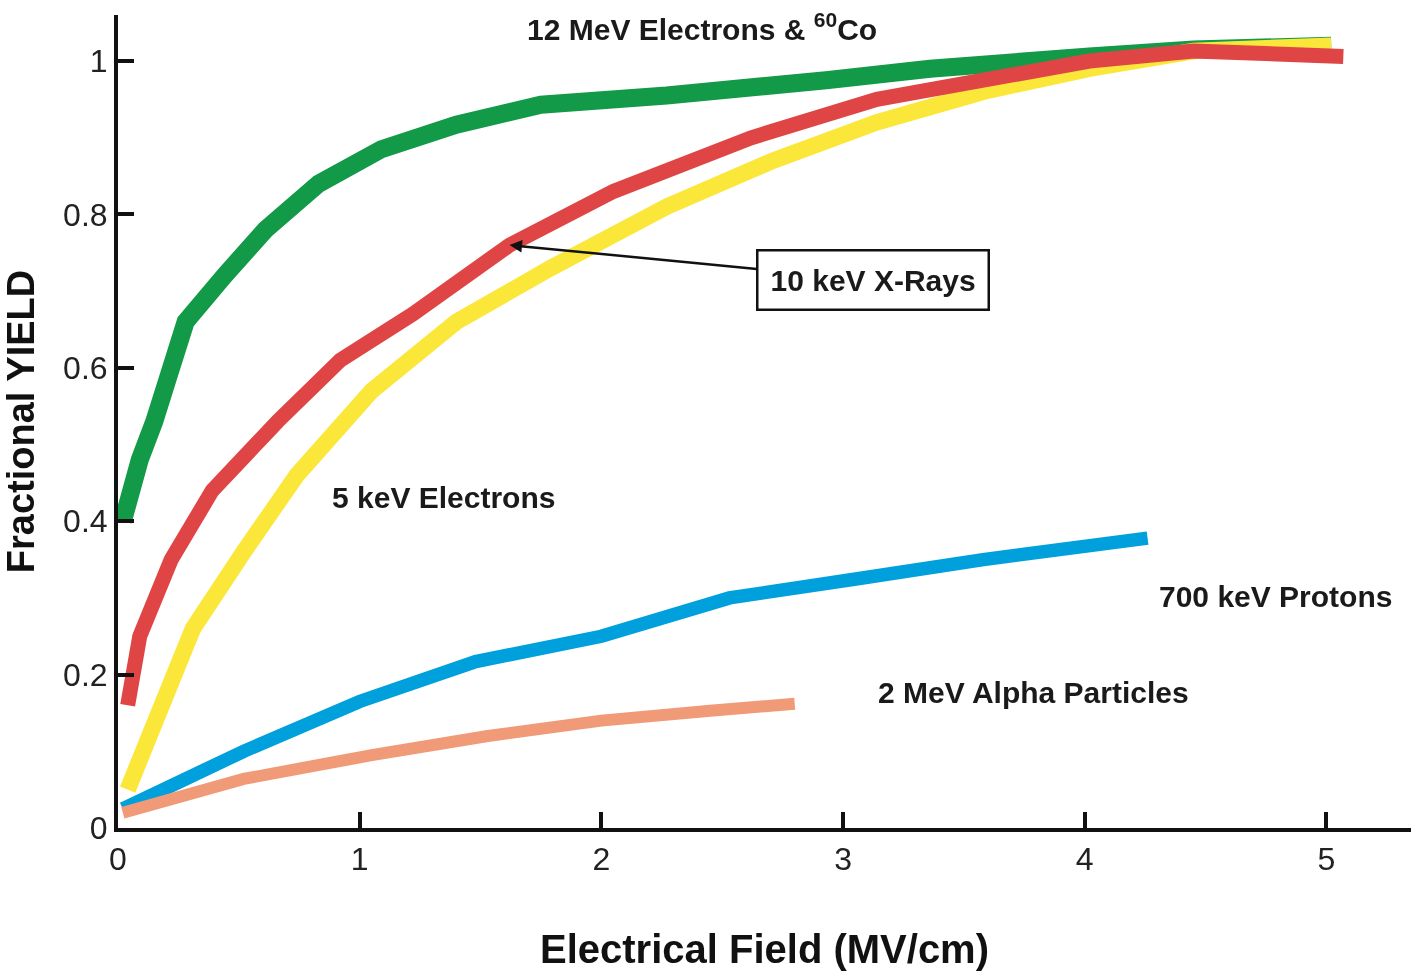 The width and height of the screenshot is (1426, 977). What do you see at coordinates (85, 674) in the screenshot?
I see `y-tick-label: 0.2` at bounding box center [85, 674].